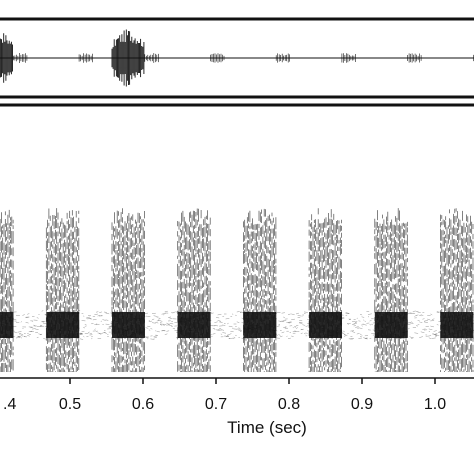  What do you see at coordinates (9, 404) in the screenshot?
I see `x-tick-label: .4` at bounding box center [9, 404].